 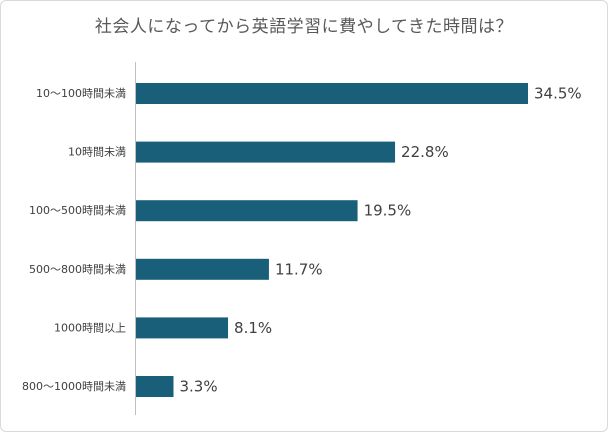 I want to click on data-label: 22.8%, so click(x=425, y=152).